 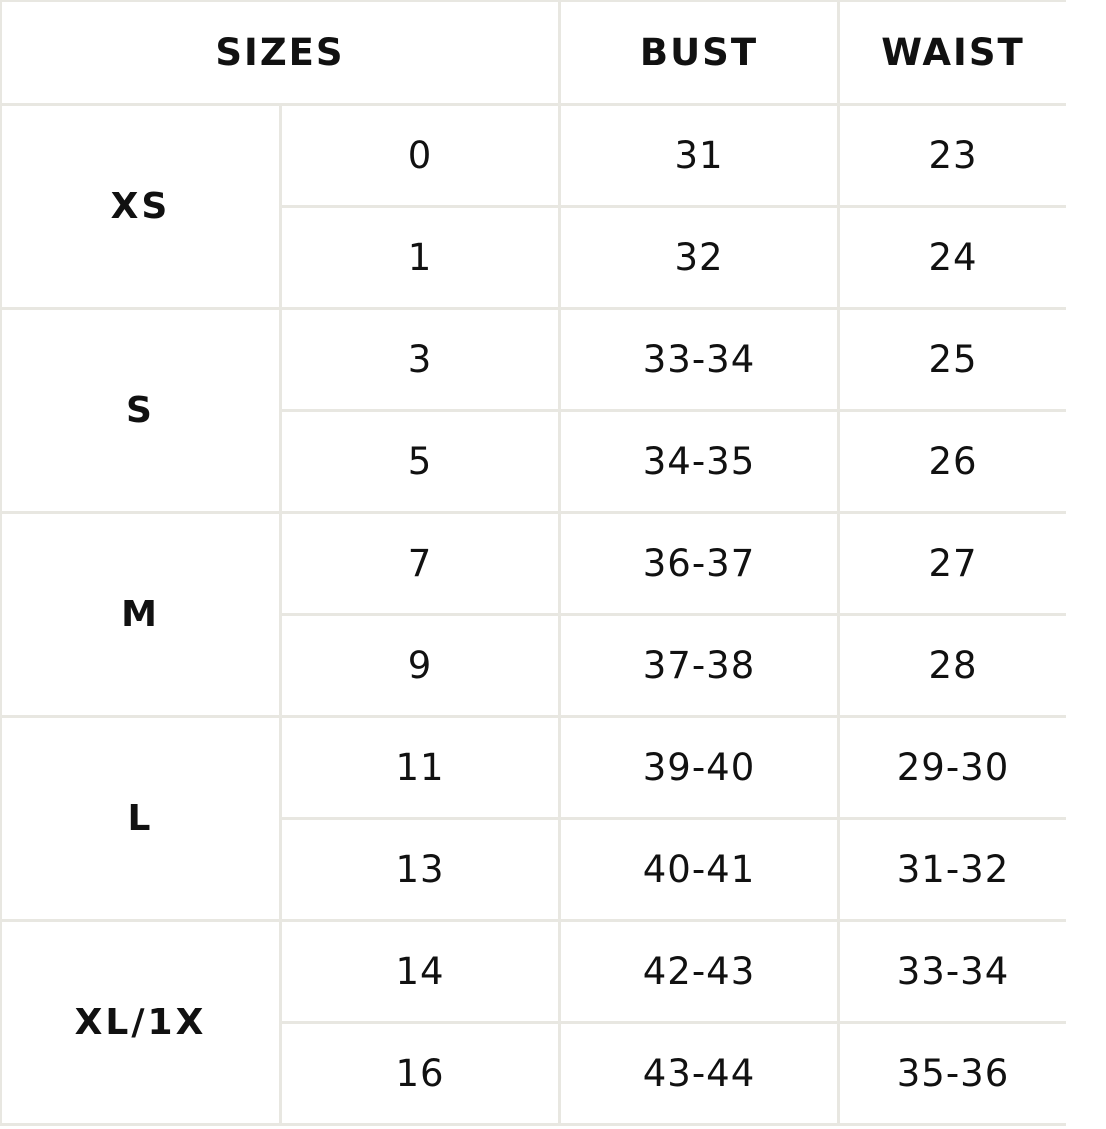 I want to click on numeric-size-cell: 7, so click(x=420, y=563).